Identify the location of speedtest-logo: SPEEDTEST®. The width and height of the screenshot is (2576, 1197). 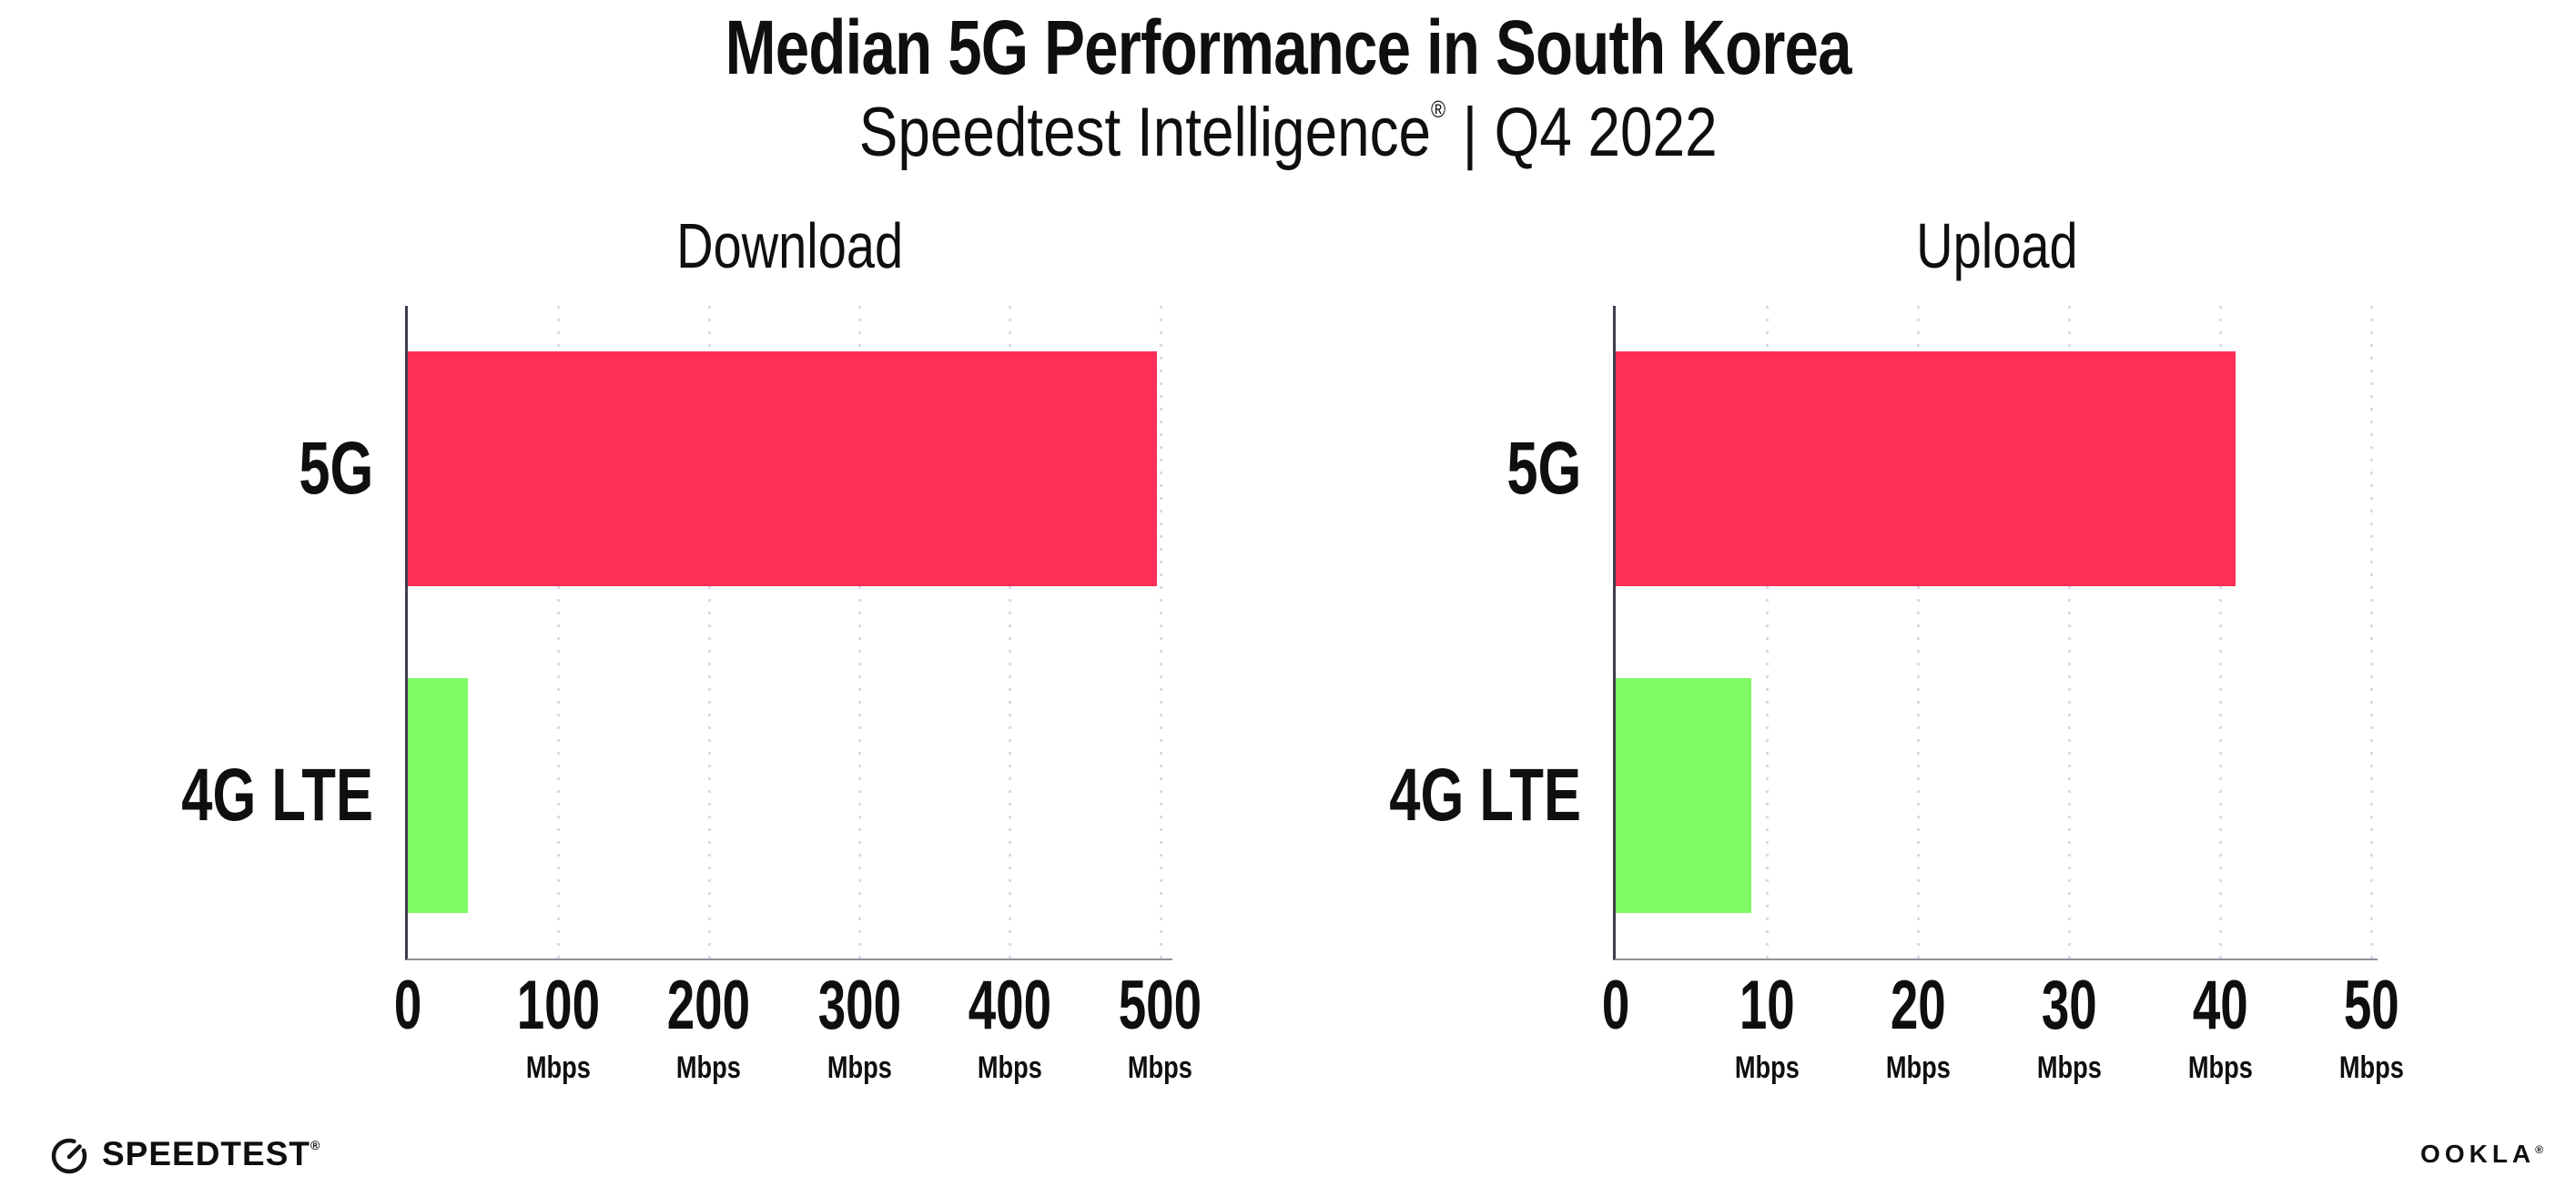
(183, 1154).